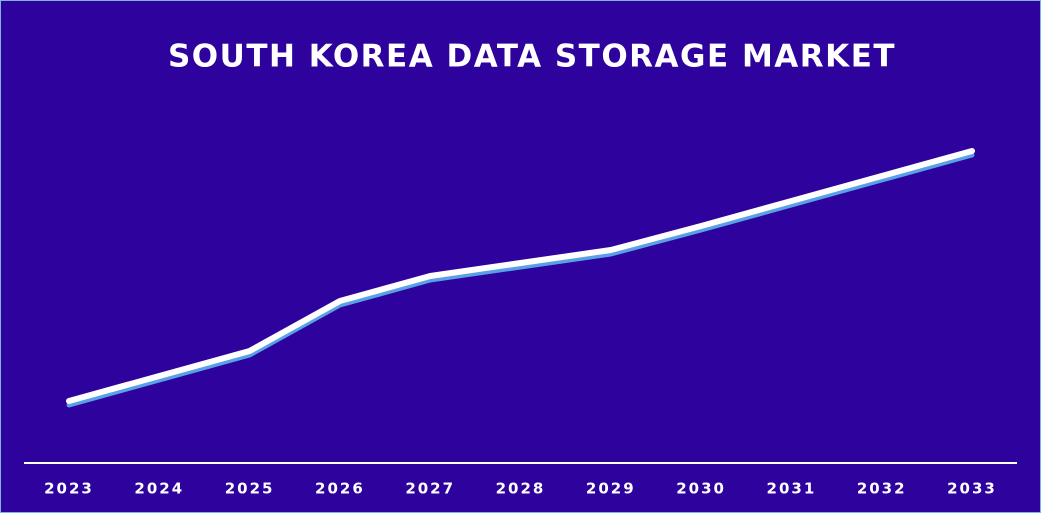 The height and width of the screenshot is (513, 1041). I want to click on x-tick-label: 2032, so click(882, 489).